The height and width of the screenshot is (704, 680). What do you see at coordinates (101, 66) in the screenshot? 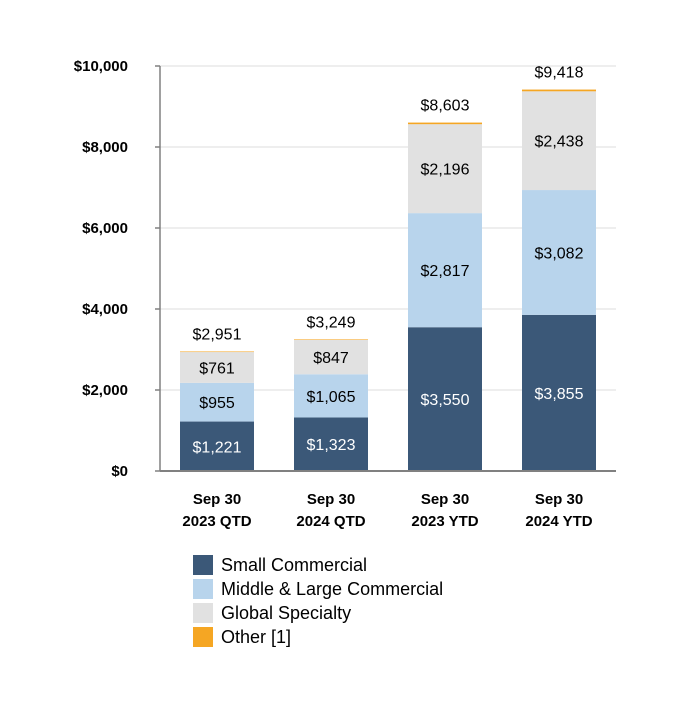
I see `y-tick-label: $10,000` at bounding box center [101, 66].